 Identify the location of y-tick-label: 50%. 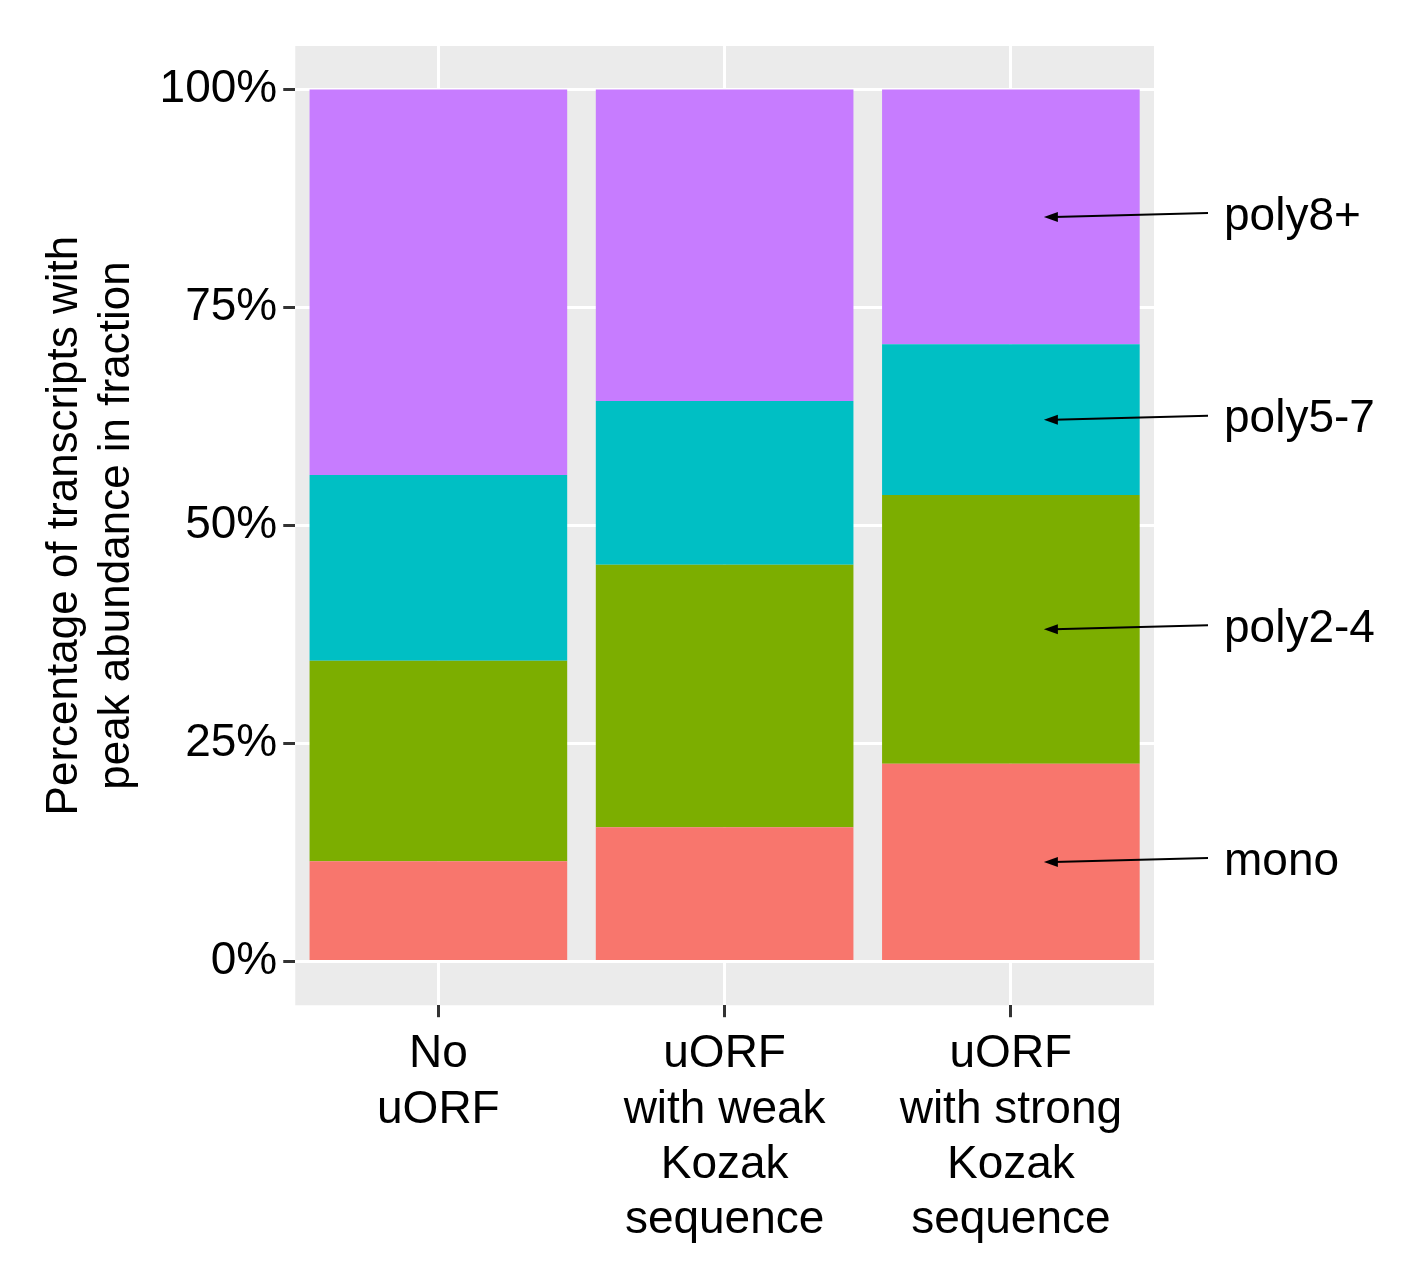
(231, 522).